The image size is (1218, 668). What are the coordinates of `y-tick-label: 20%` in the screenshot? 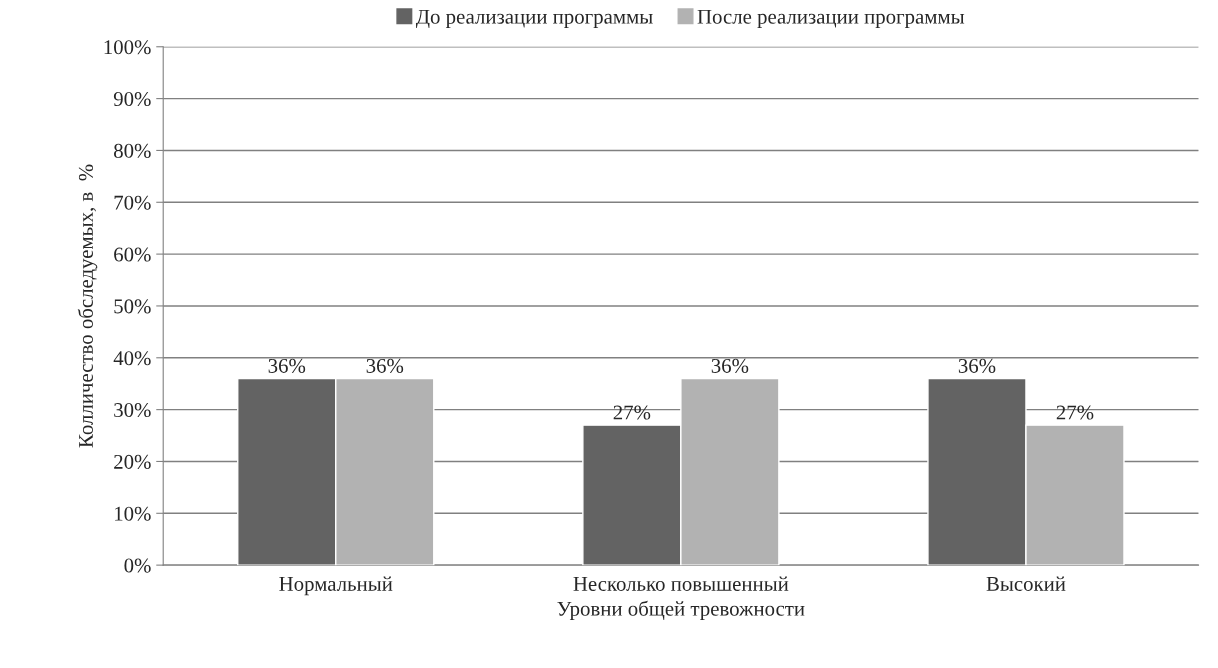 It's located at (132, 461).